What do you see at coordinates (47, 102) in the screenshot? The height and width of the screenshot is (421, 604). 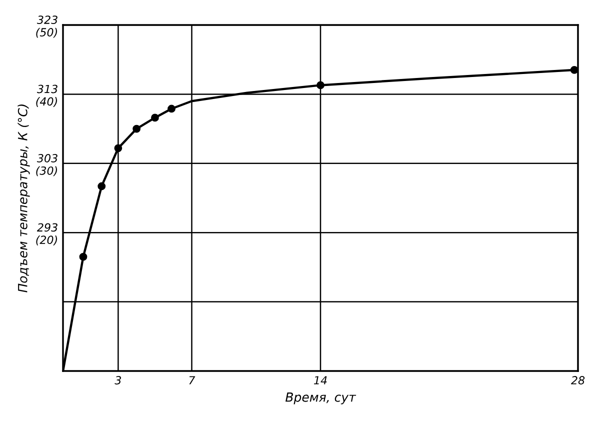 I see `y2-tick-label: (40)` at bounding box center [47, 102].